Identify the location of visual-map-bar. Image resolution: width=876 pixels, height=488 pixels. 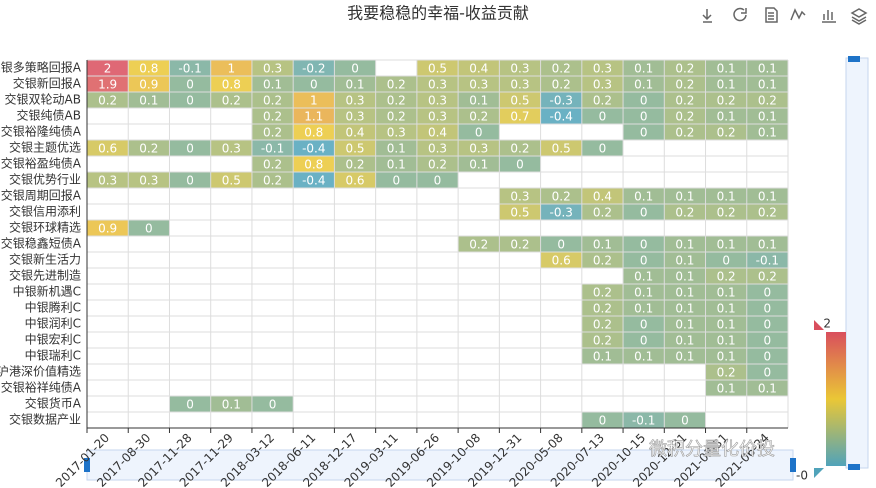
(836, 399).